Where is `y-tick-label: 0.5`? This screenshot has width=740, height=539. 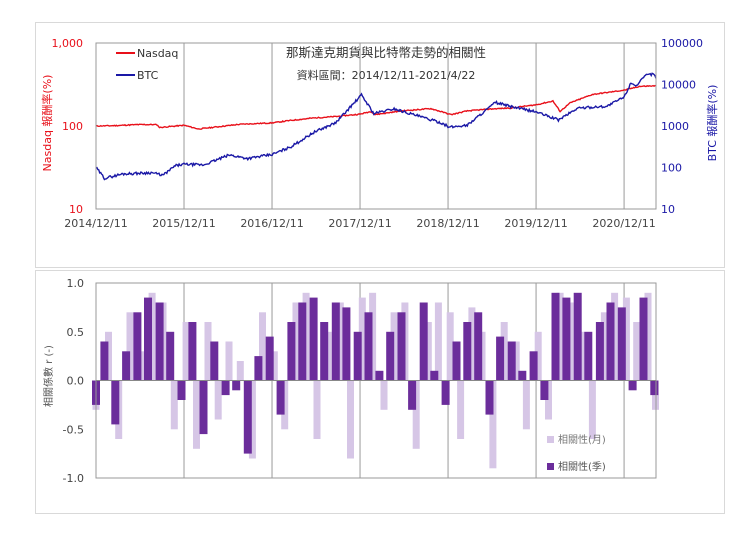 y-tick-label: 0.5 is located at coordinates (76, 332).